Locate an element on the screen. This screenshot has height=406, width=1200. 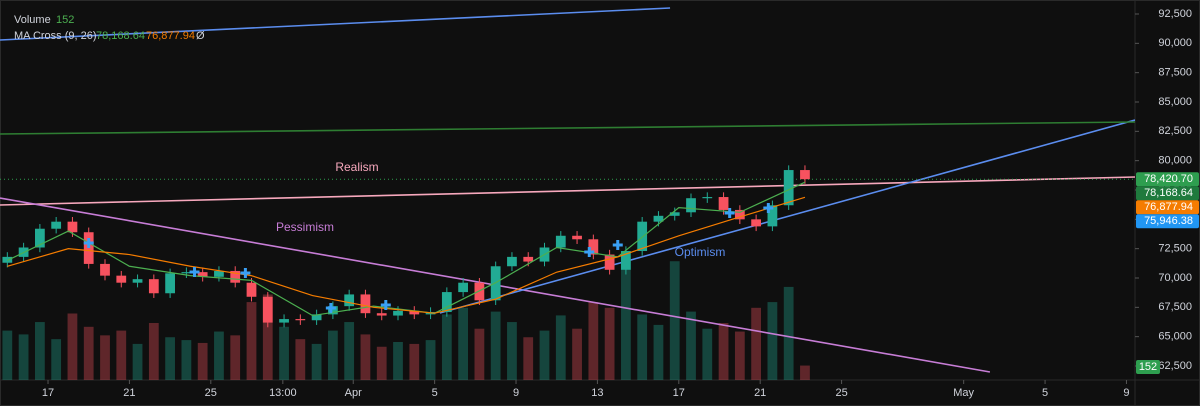
x-tick-label: 9 is located at coordinates (516, 393).